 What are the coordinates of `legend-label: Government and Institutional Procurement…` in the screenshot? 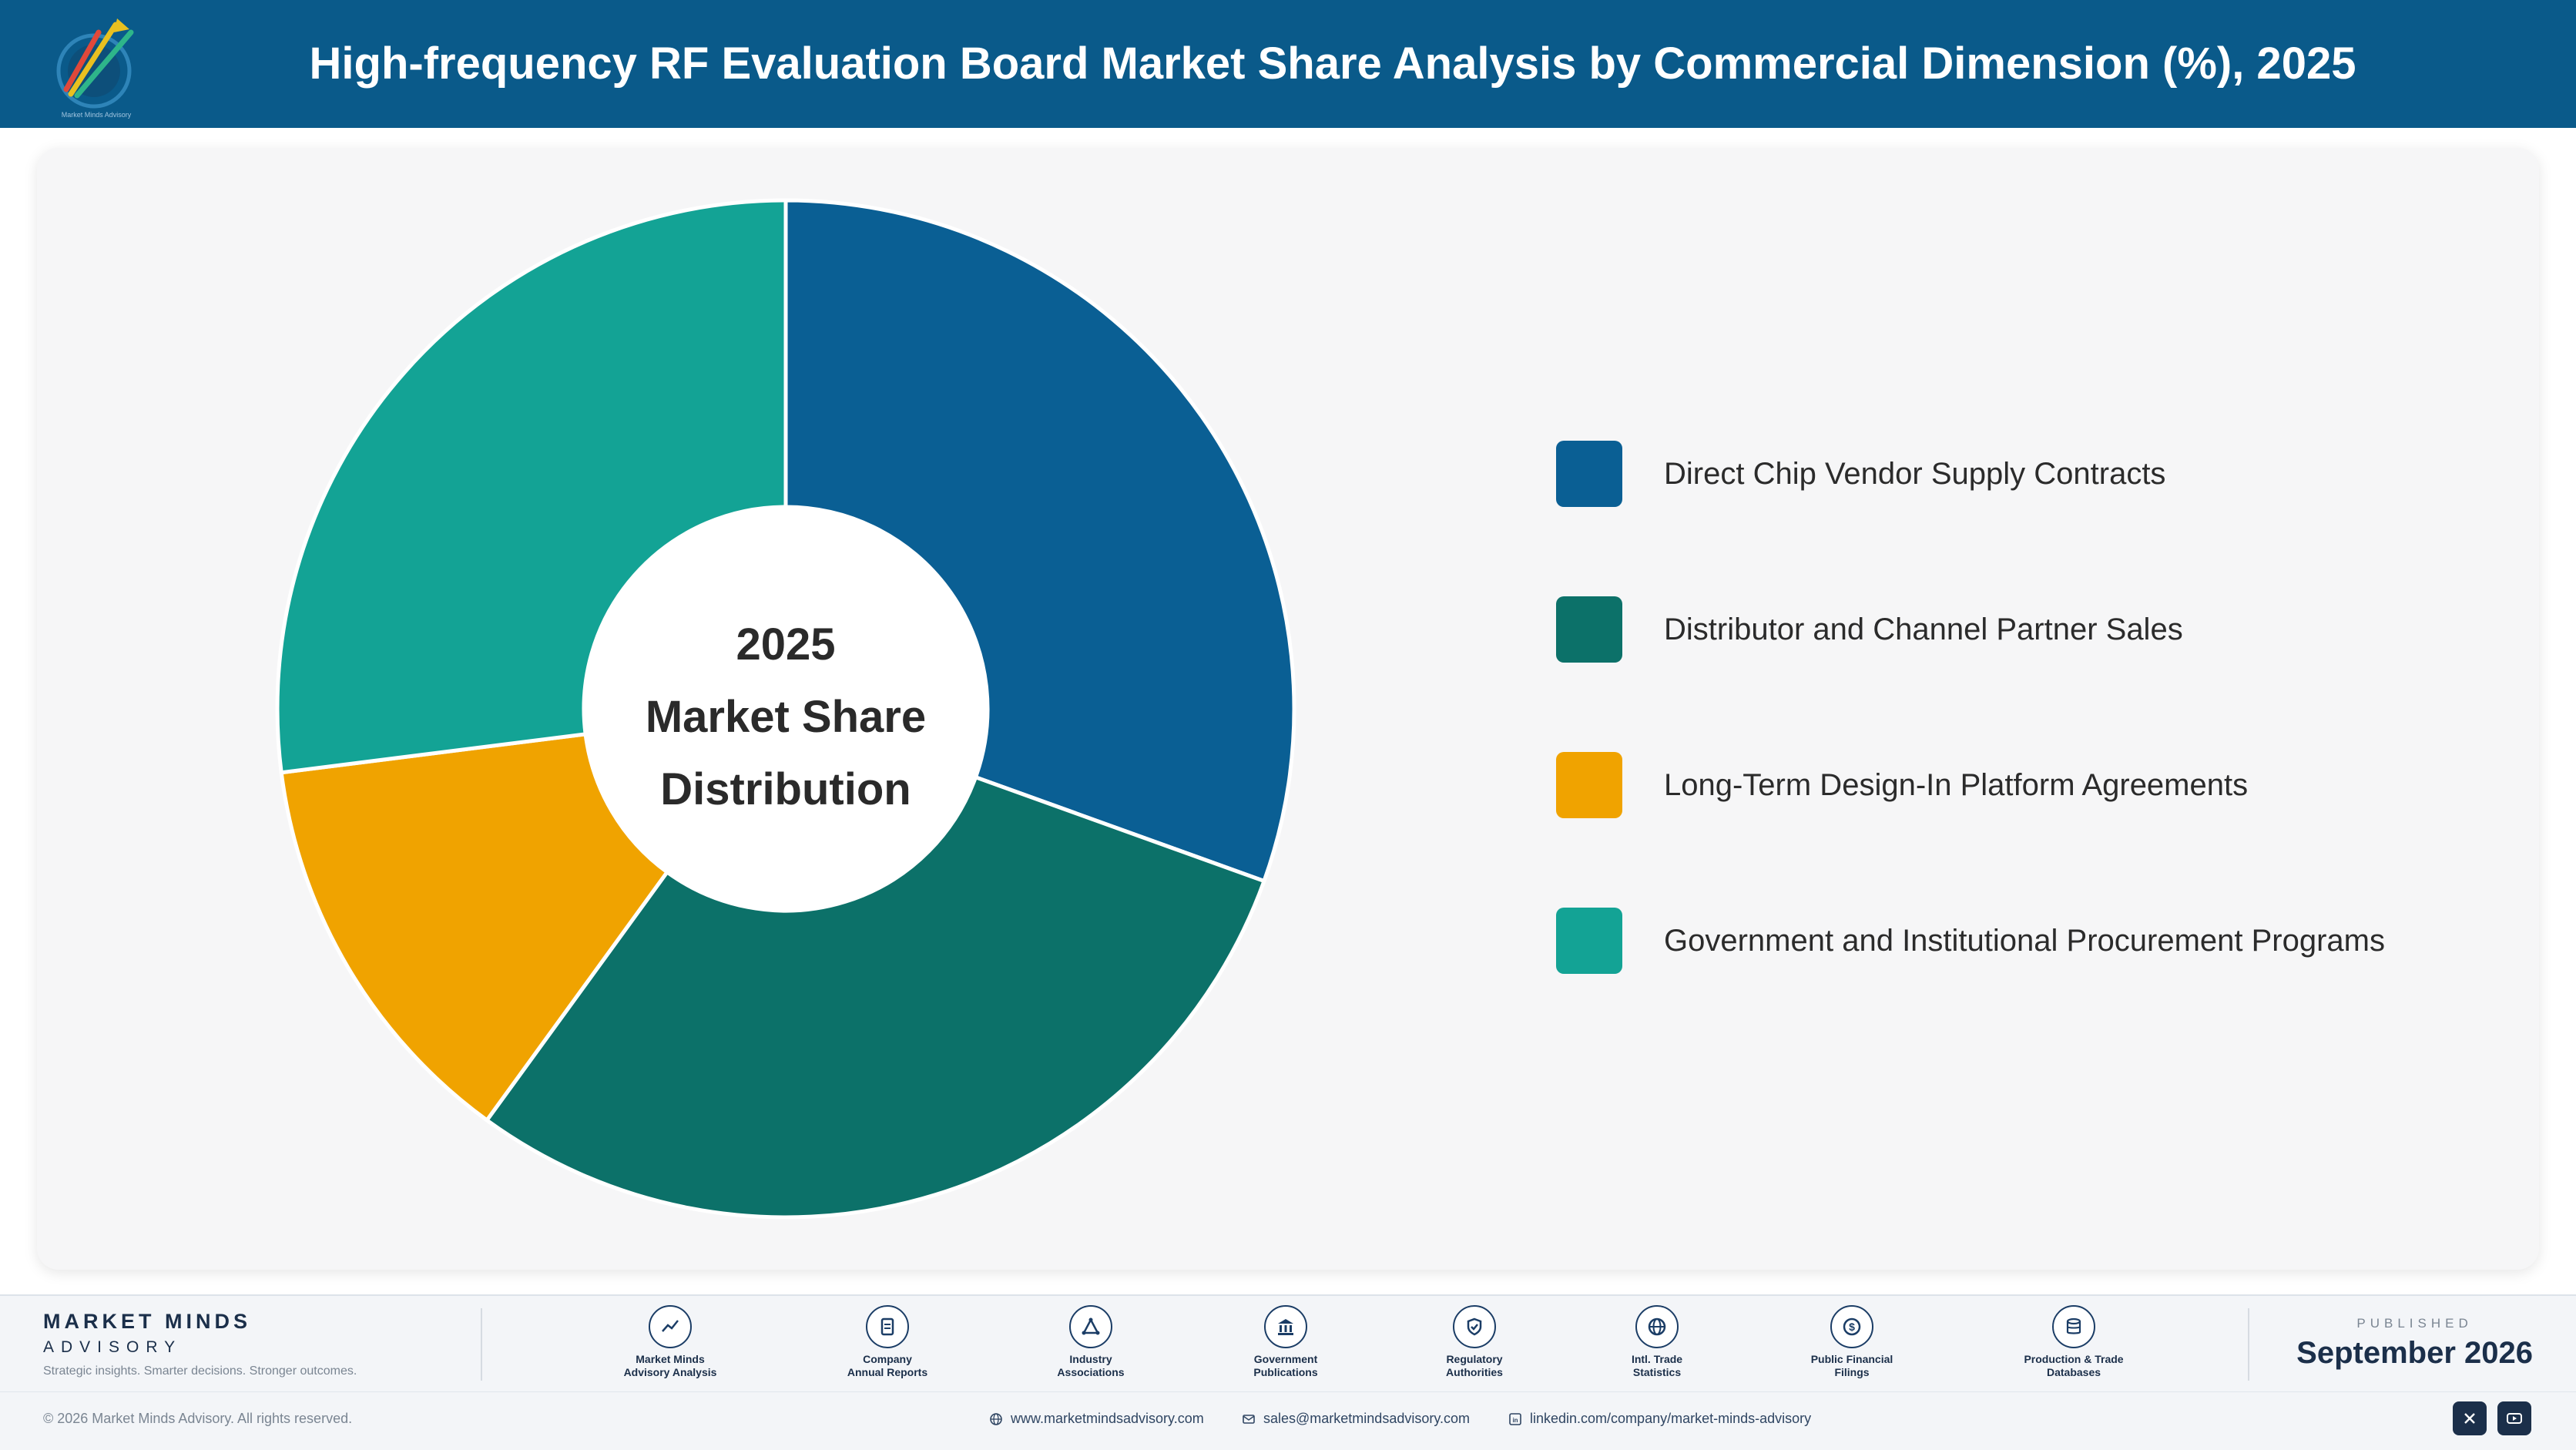 It's located at (2024, 941).